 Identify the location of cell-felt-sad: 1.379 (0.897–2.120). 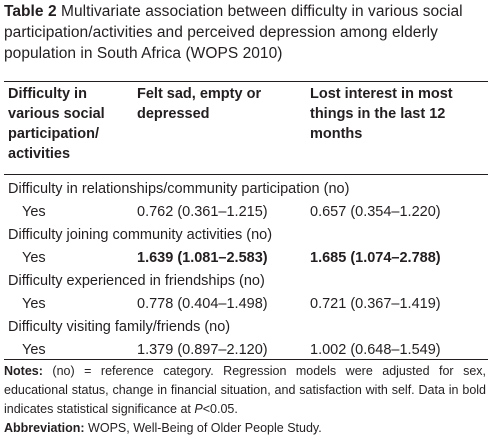
(202, 350).